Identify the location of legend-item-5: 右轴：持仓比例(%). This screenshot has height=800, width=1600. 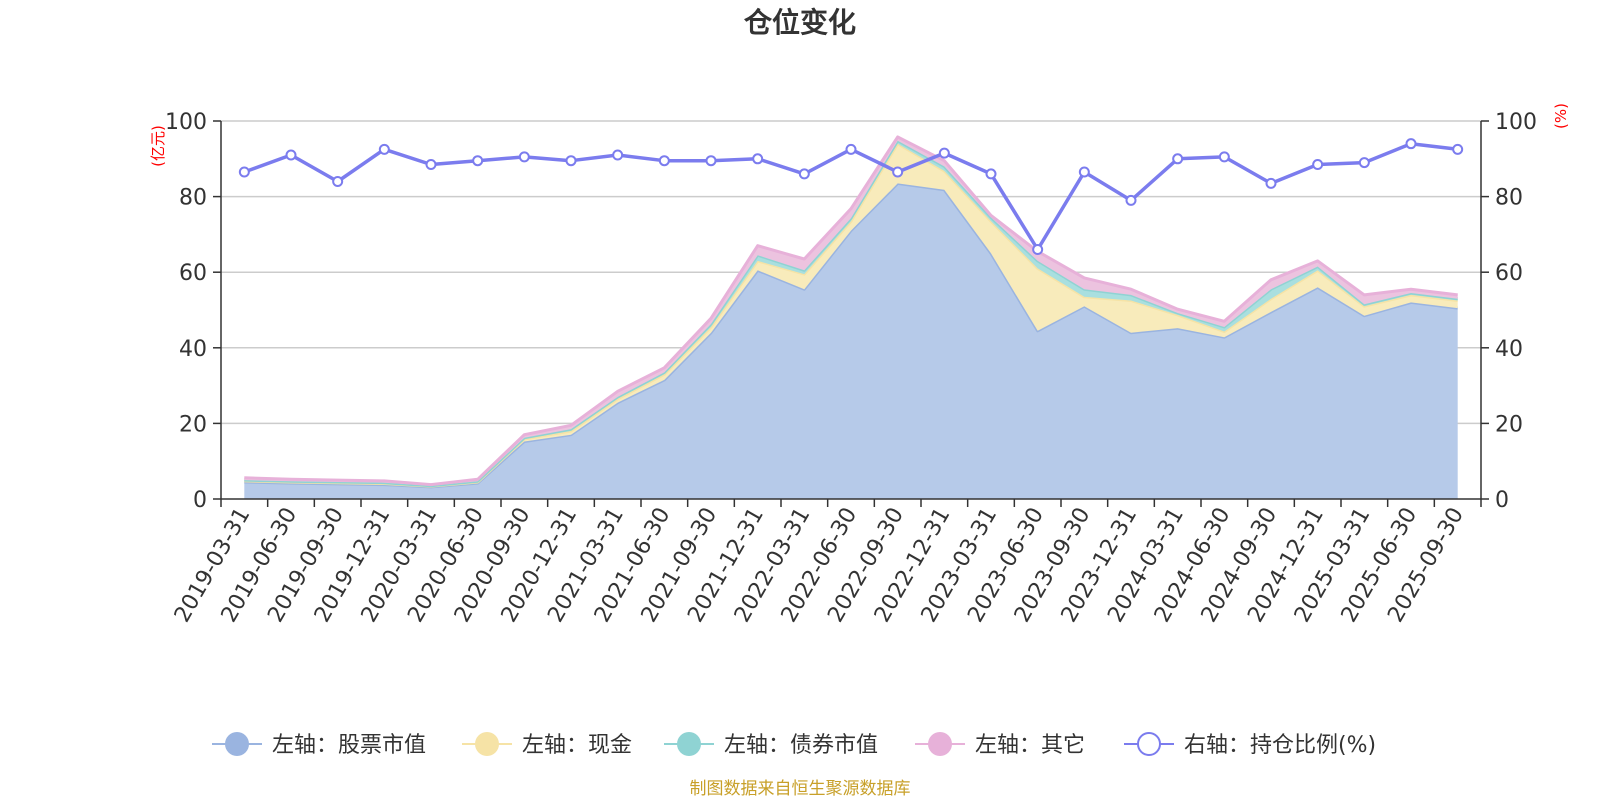
(1250, 745).